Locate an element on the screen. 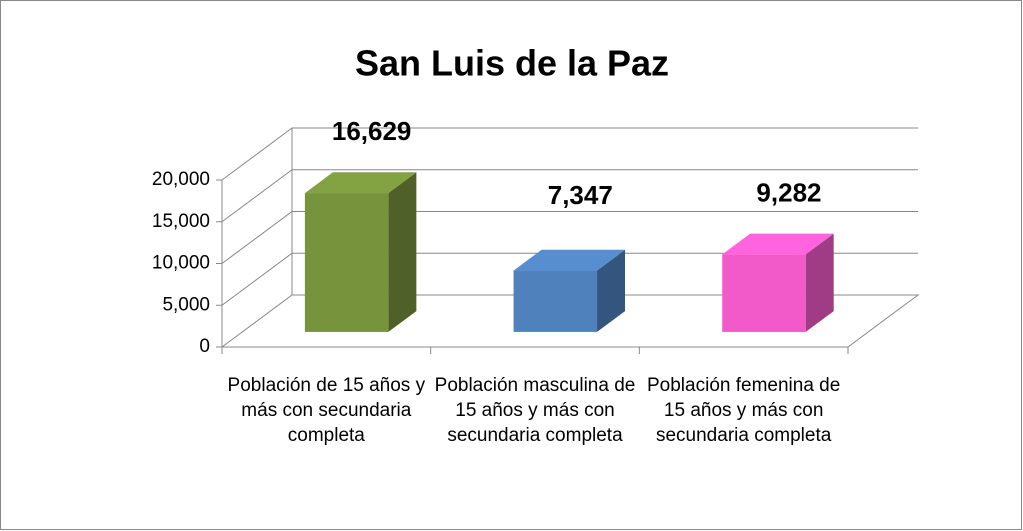 The width and height of the screenshot is (1023, 531). data-label: 16,629 is located at coordinates (372, 131).